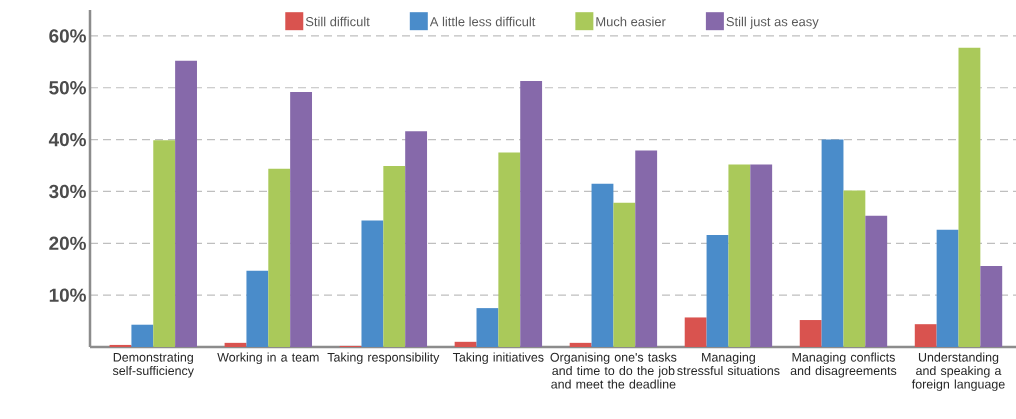  Describe the element at coordinates (958, 372) in the screenshot. I see `x-tick-label: Understanding and speaking a foreign language` at that location.